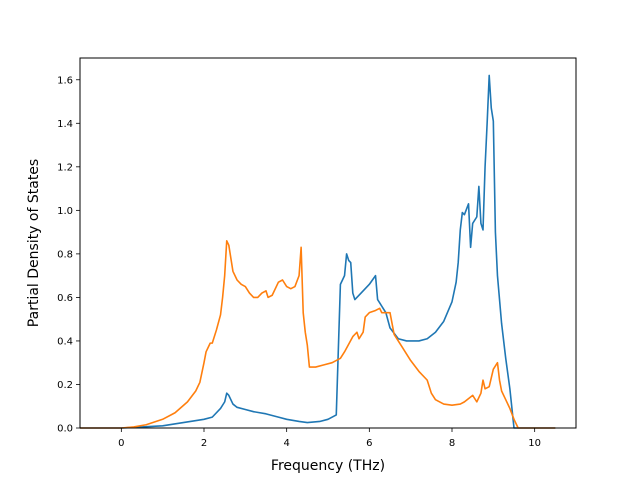 The width and height of the screenshot is (640, 480). Describe the element at coordinates (121, 443) in the screenshot. I see `x-tick-label: 0` at that location.